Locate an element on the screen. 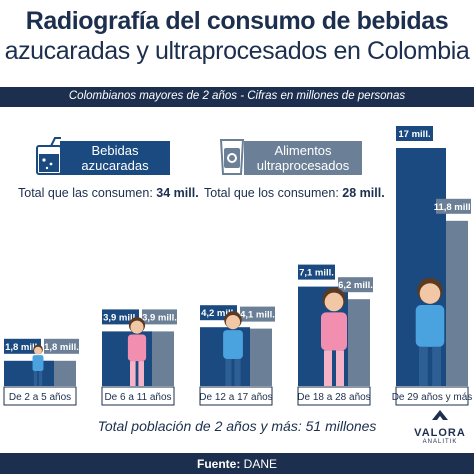  source-label: Fuente: is located at coordinates (218, 464).